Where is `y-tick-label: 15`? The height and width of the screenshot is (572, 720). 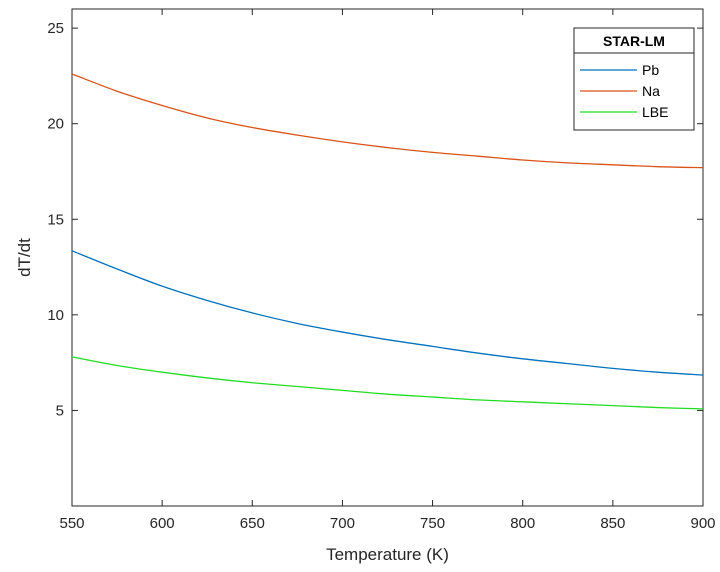
y-tick-label: 15 is located at coordinates (55, 219).